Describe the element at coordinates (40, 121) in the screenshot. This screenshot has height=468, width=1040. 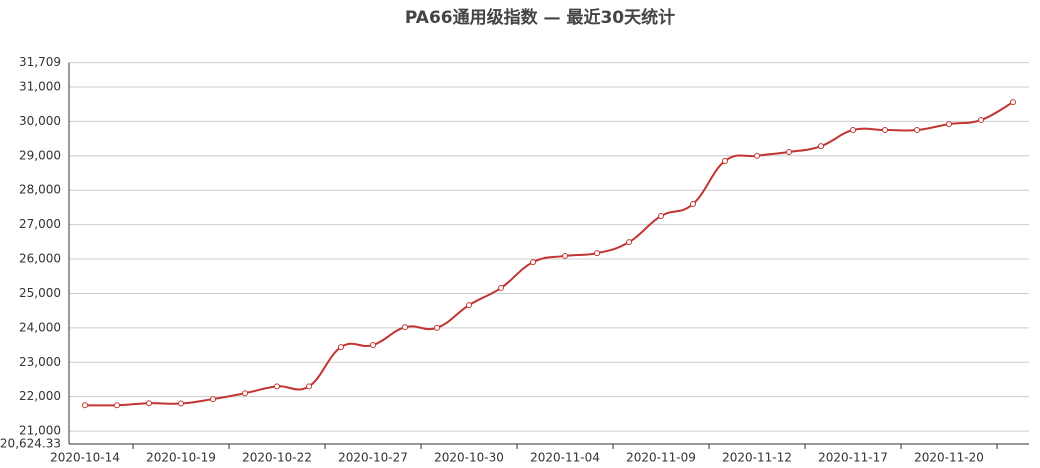
I see `y-tick-label: 30,000` at that location.